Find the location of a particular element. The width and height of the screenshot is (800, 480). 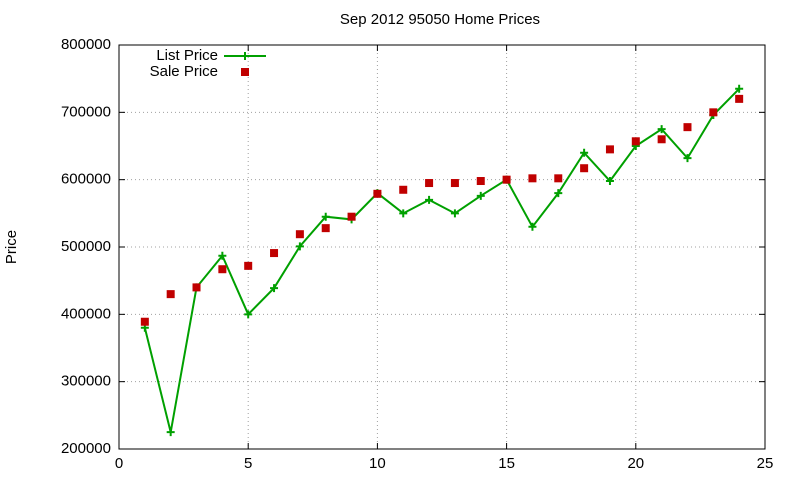

y-tick-label: 400000 is located at coordinates (86, 313).